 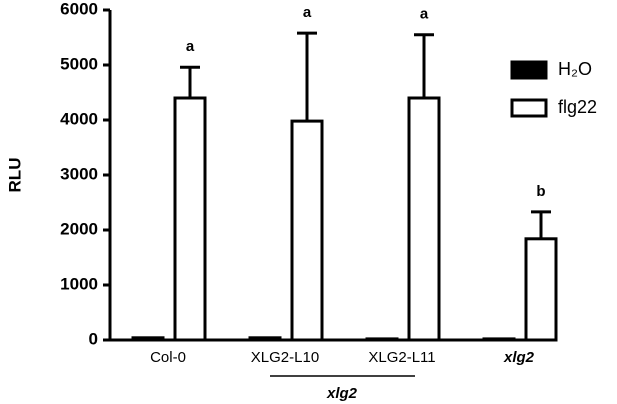 I want to click on x-tick-label: Col-0, so click(x=168, y=357).